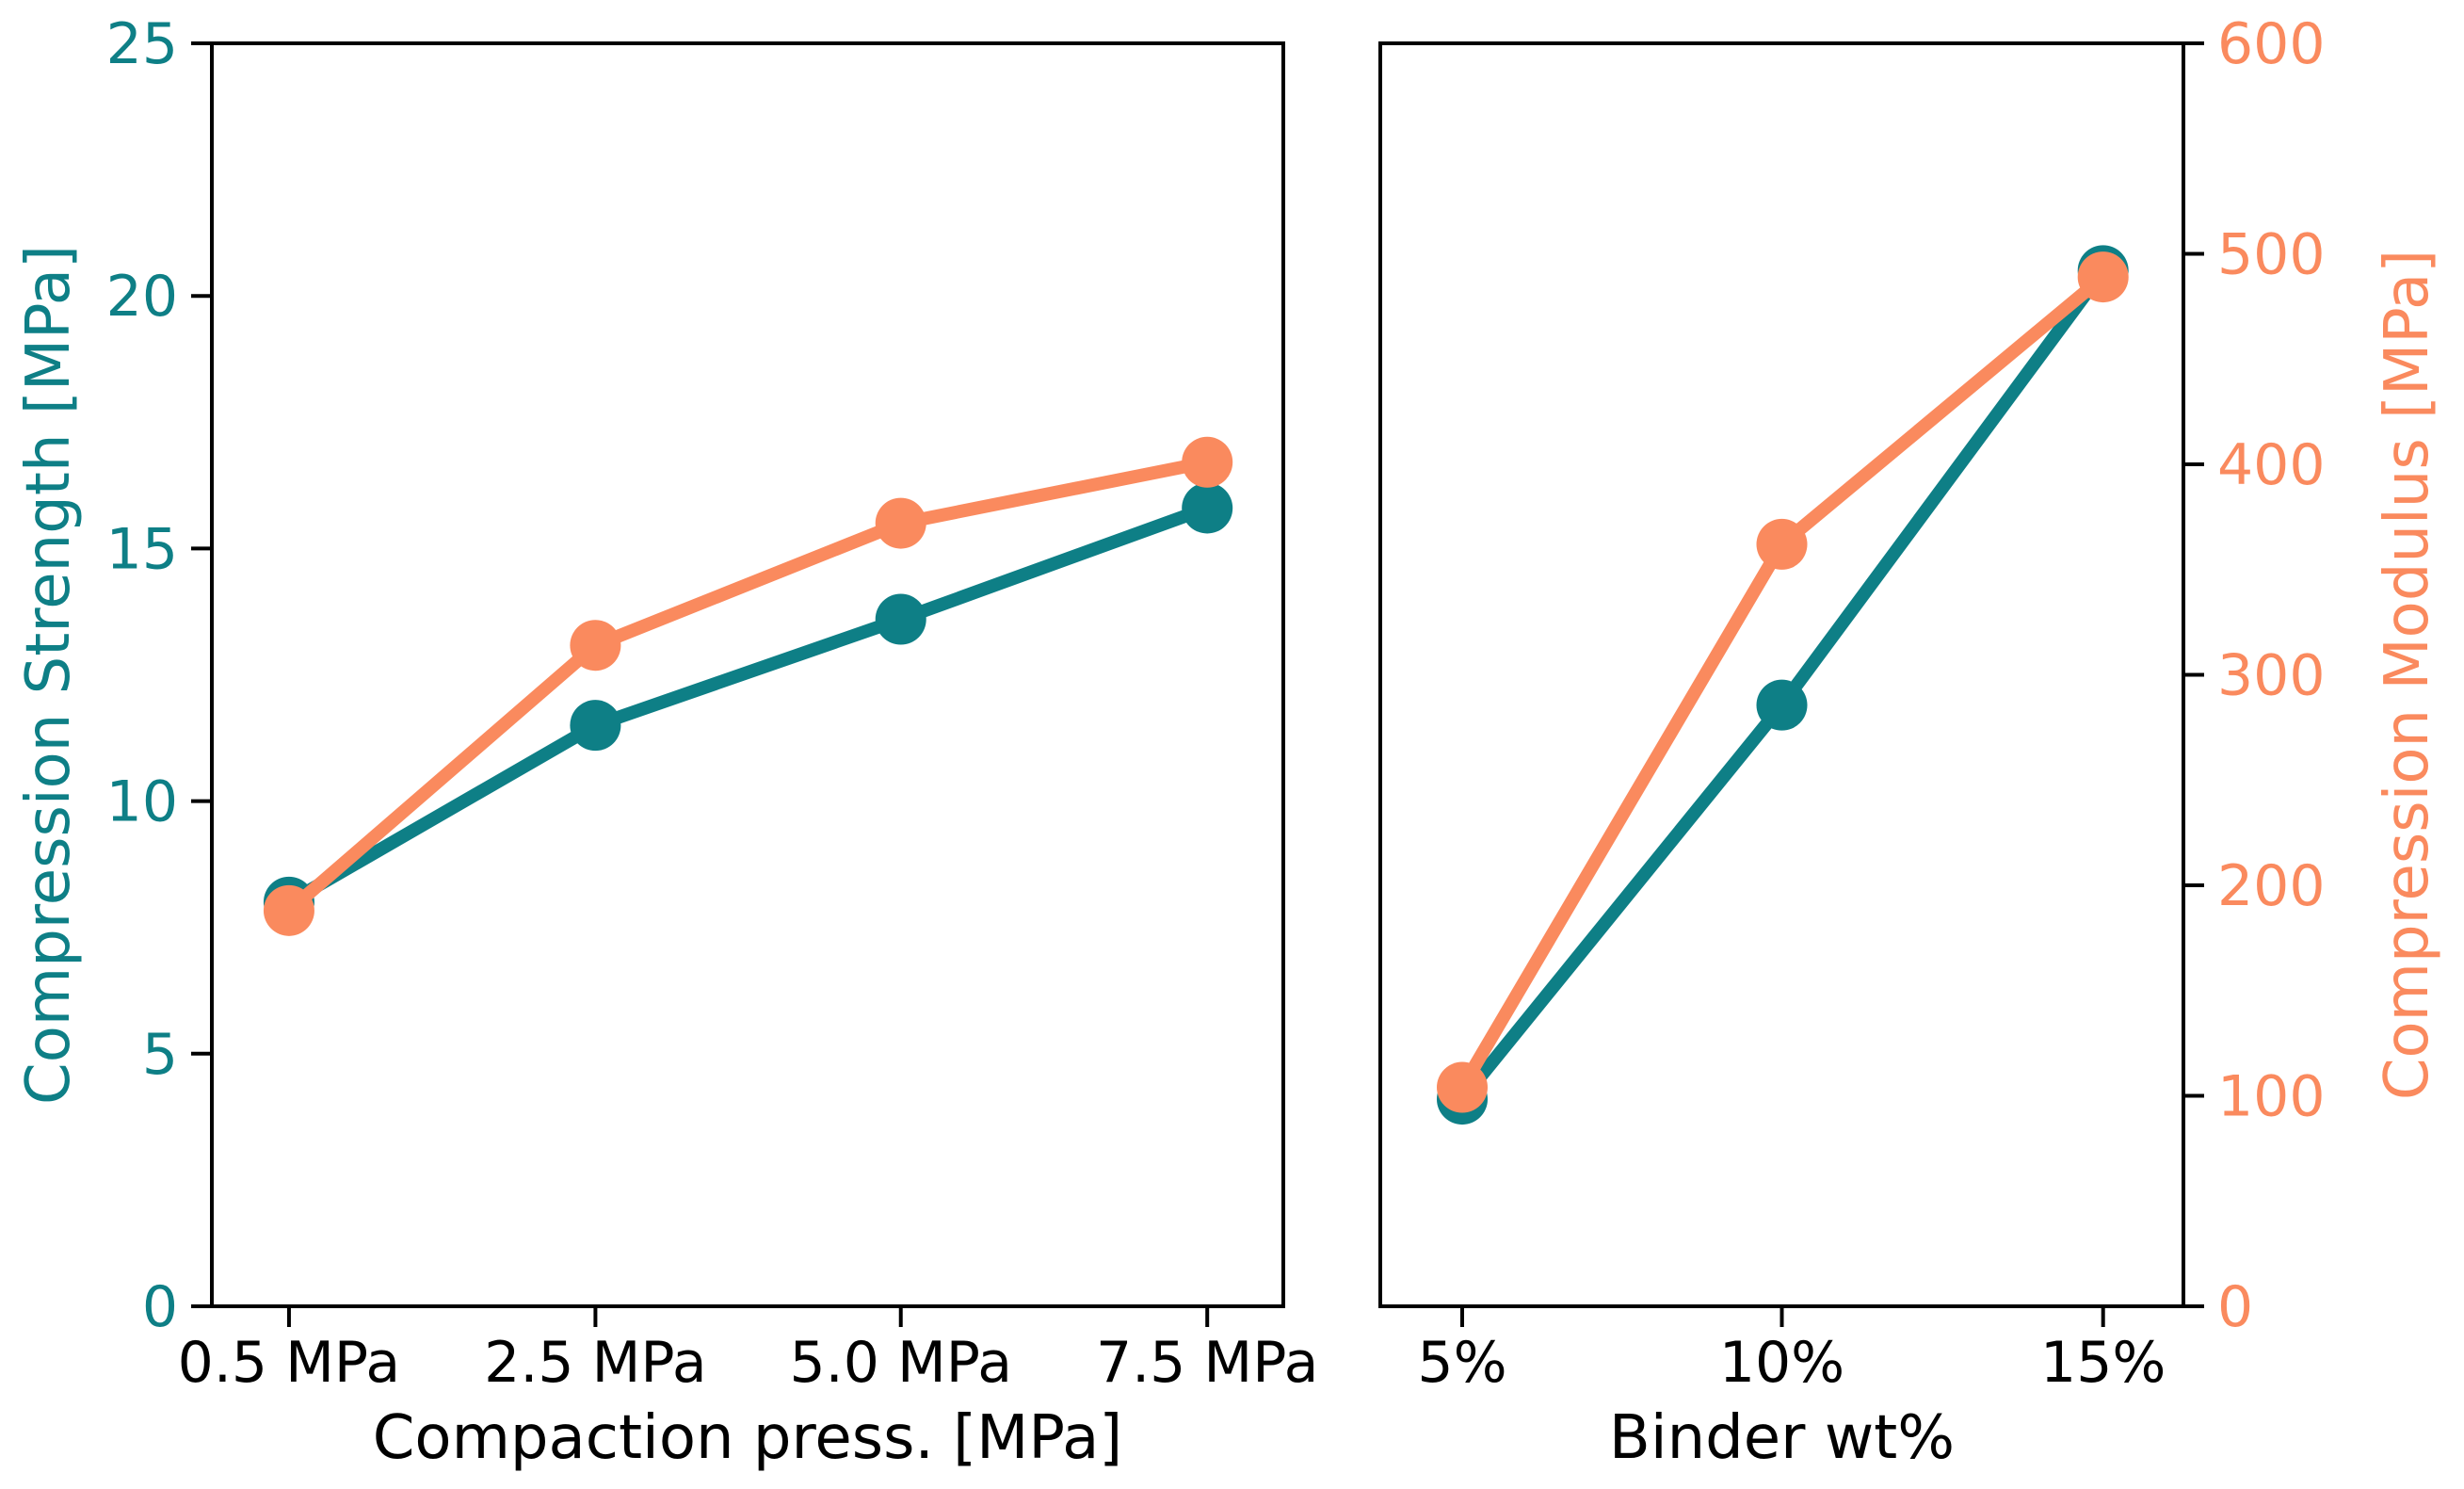 Image resolution: width=2464 pixels, height=1489 pixels. Describe the element at coordinates (142, 549) in the screenshot. I see `left-y-tick-label: 15` at that location.